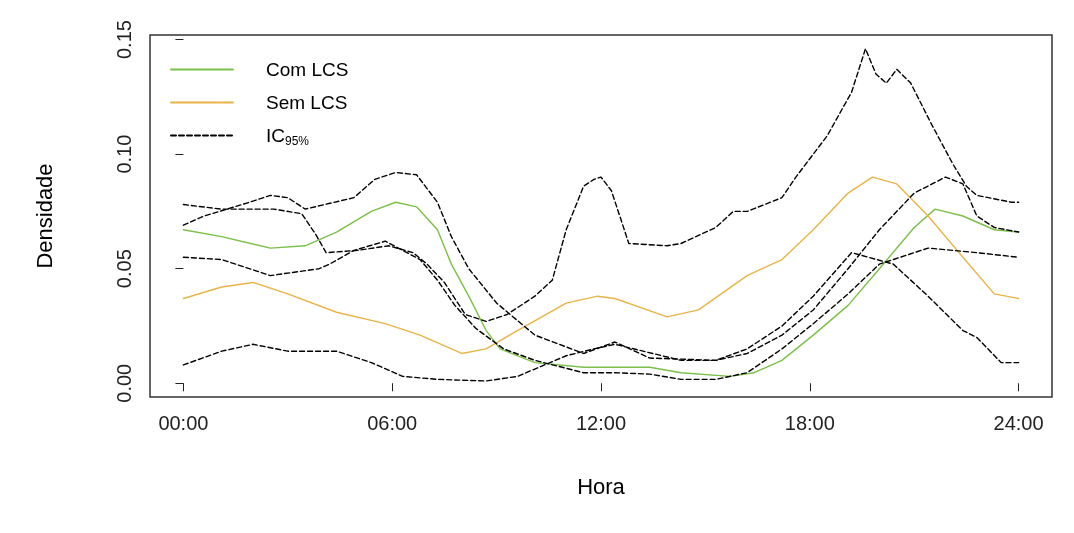 The width and height of the screenshot is (1074, 533). I want to click on x-tick-label: 06:00, so click(392, 423).